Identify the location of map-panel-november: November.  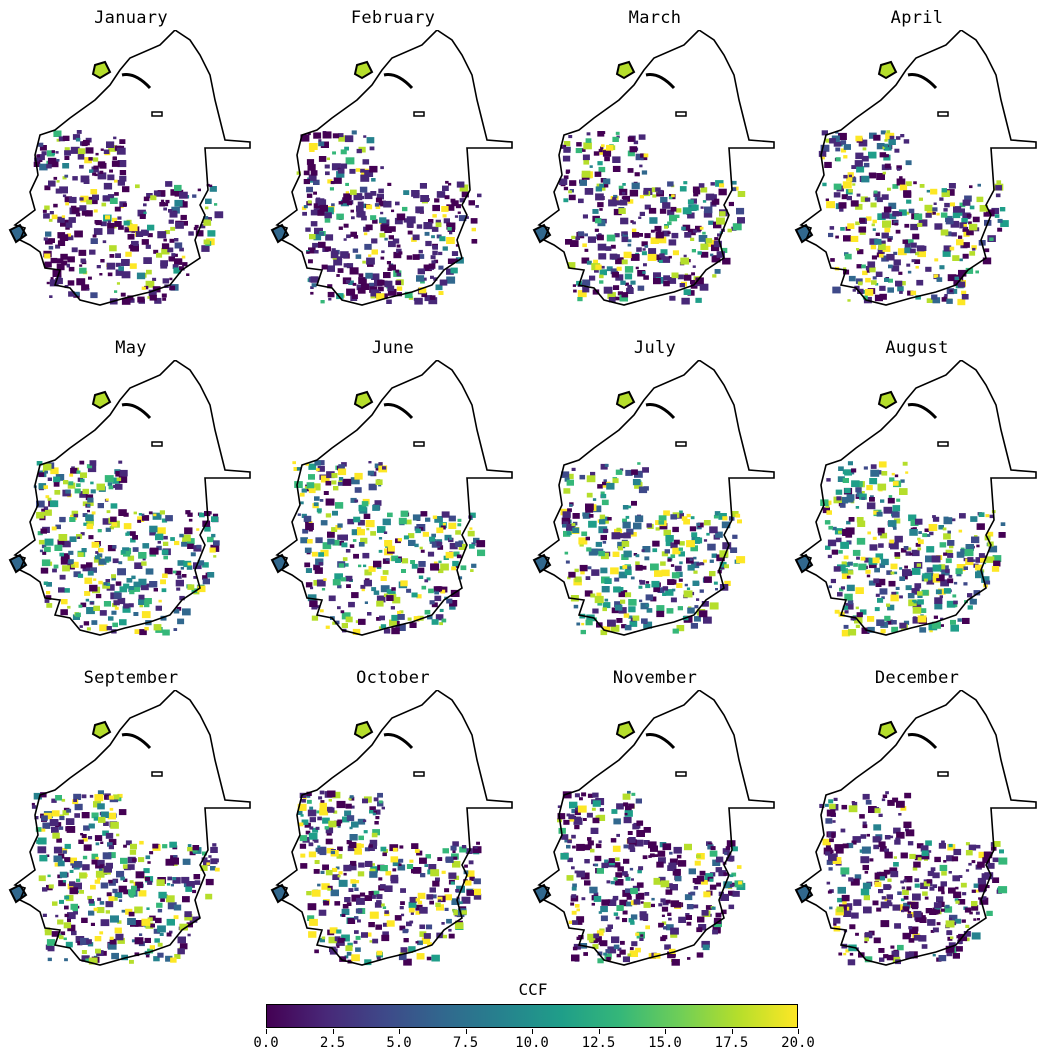
(655, 825).